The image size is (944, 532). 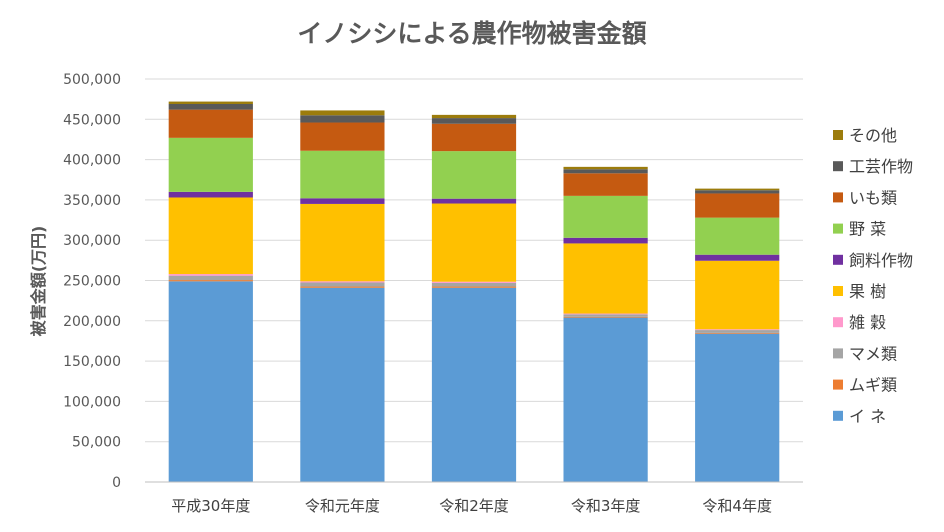 What do you see at coordinates (867, 416) in the screenshot?
I see `legend-label: イ ネ` at bounding box center [867, 416].